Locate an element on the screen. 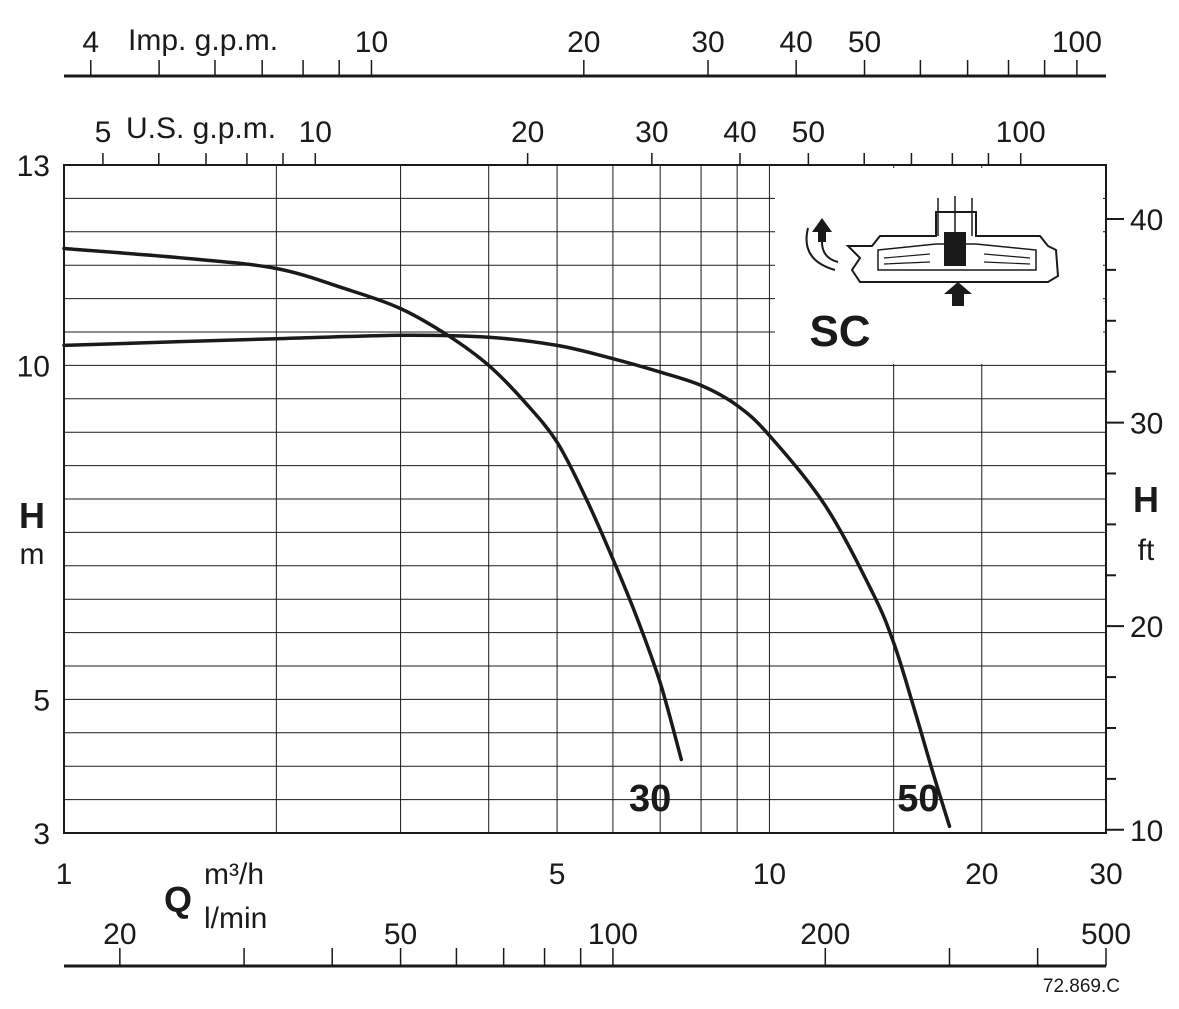  h-m-tick-label: 10 is located at coordinates (33, 366).